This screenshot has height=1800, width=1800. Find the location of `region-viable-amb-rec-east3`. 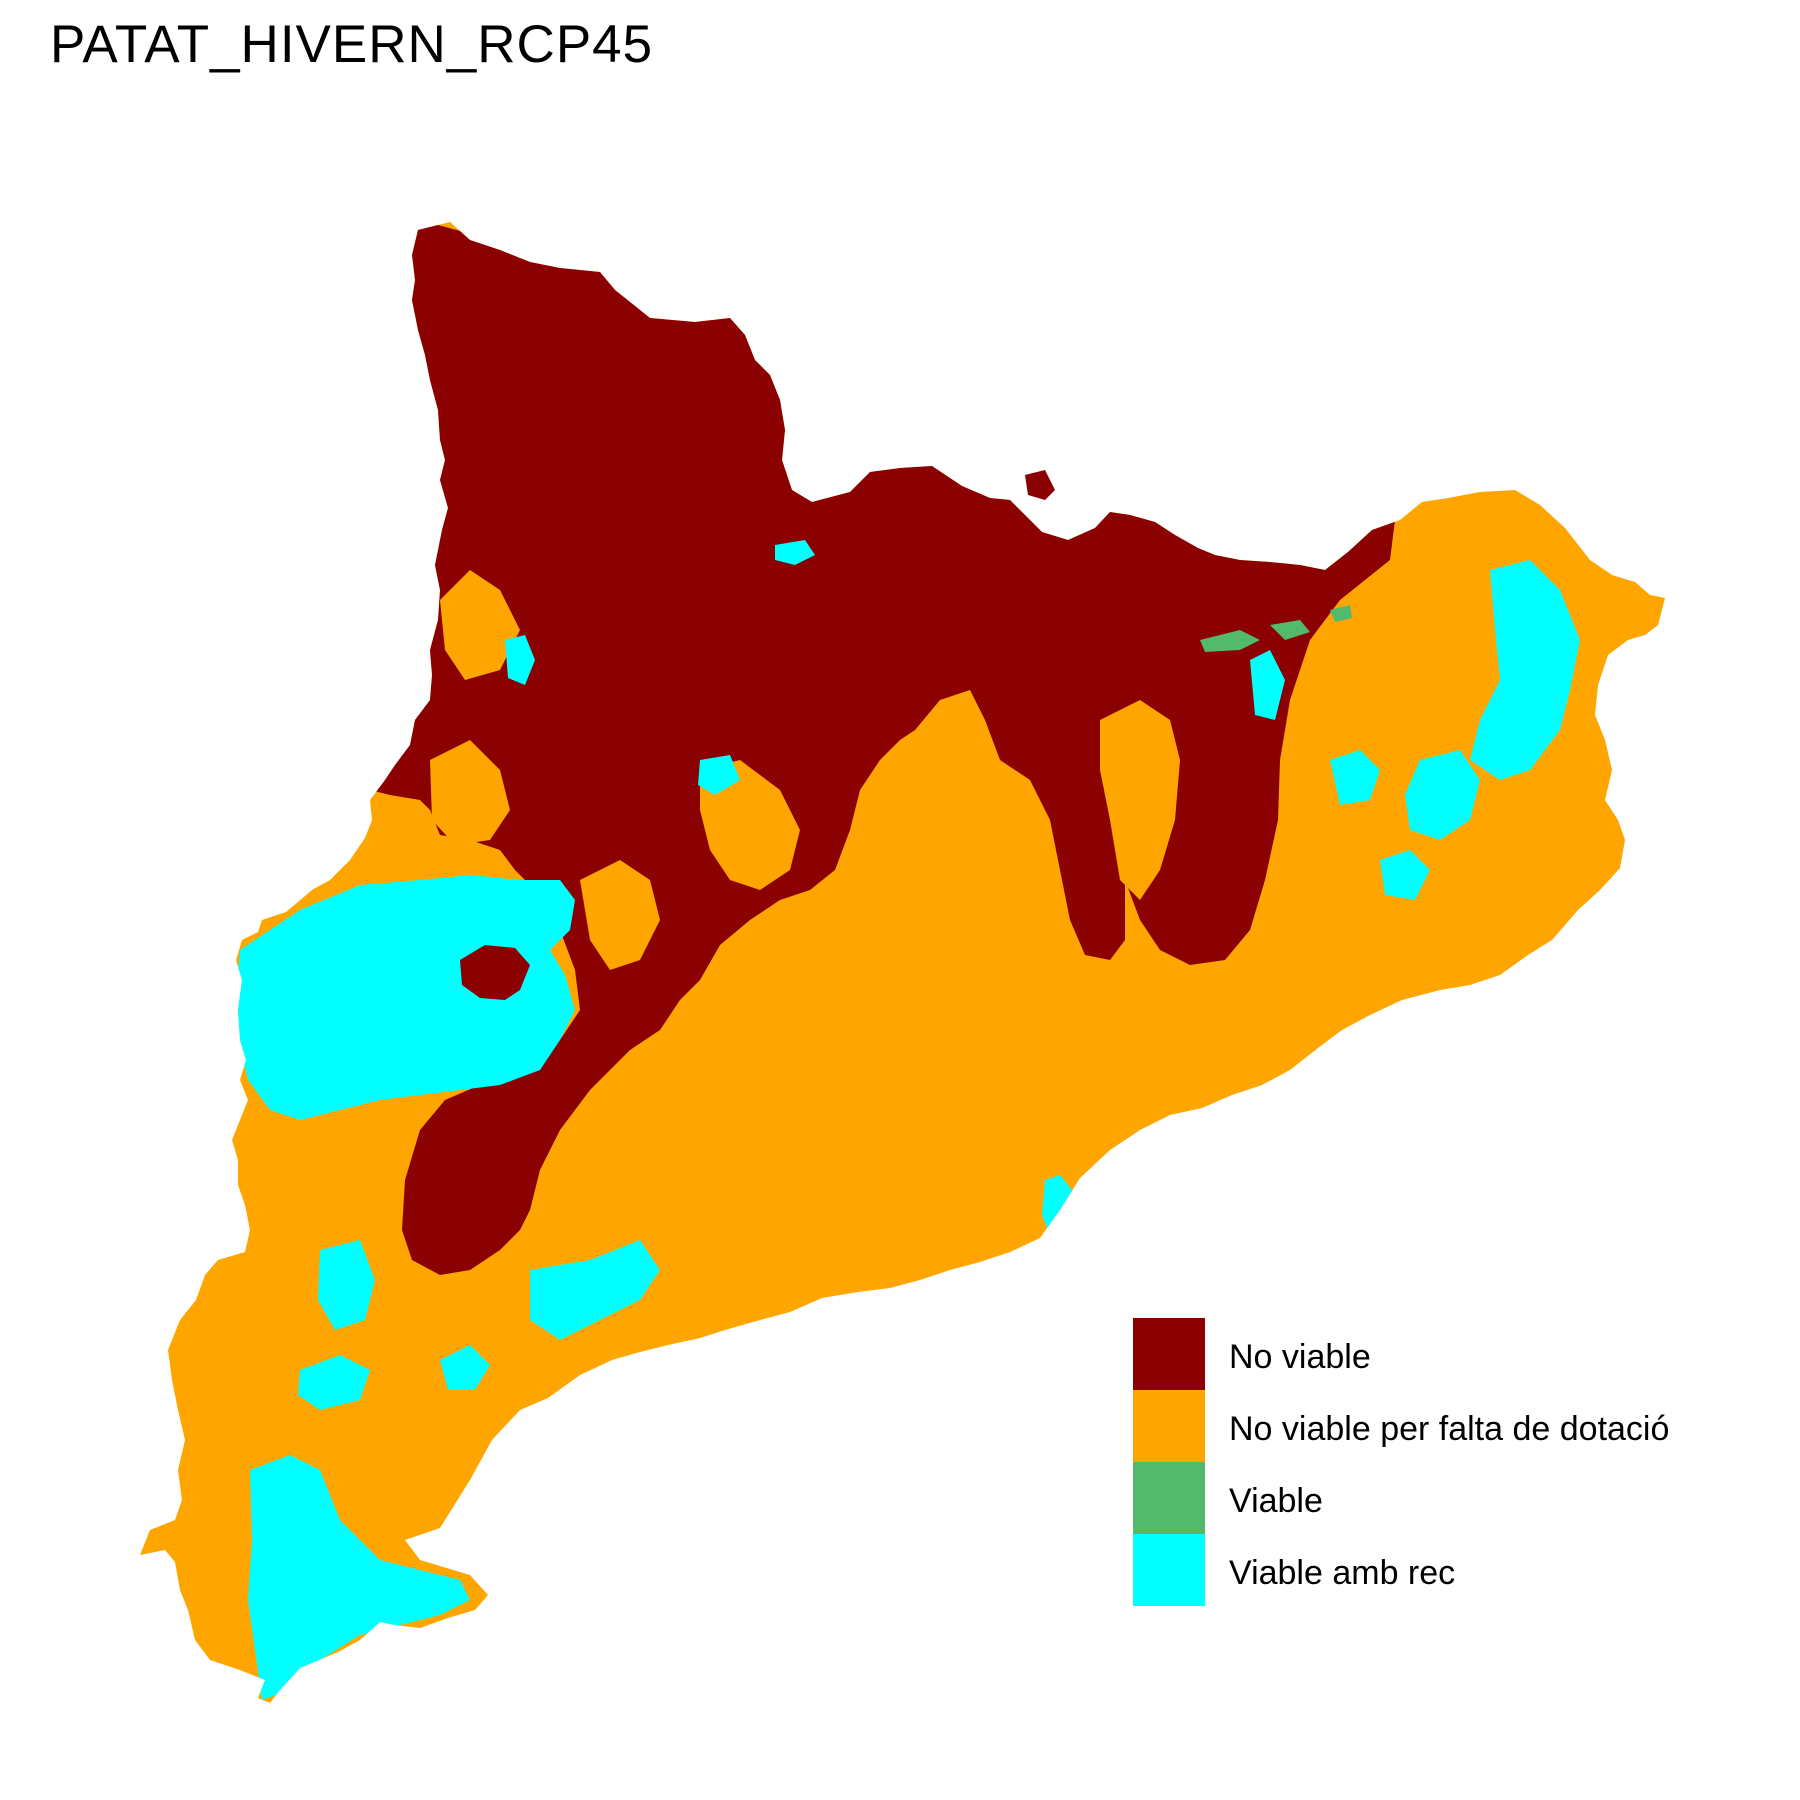

region-viable-amb-rec-east3 is located at coordinates (1355, 777).